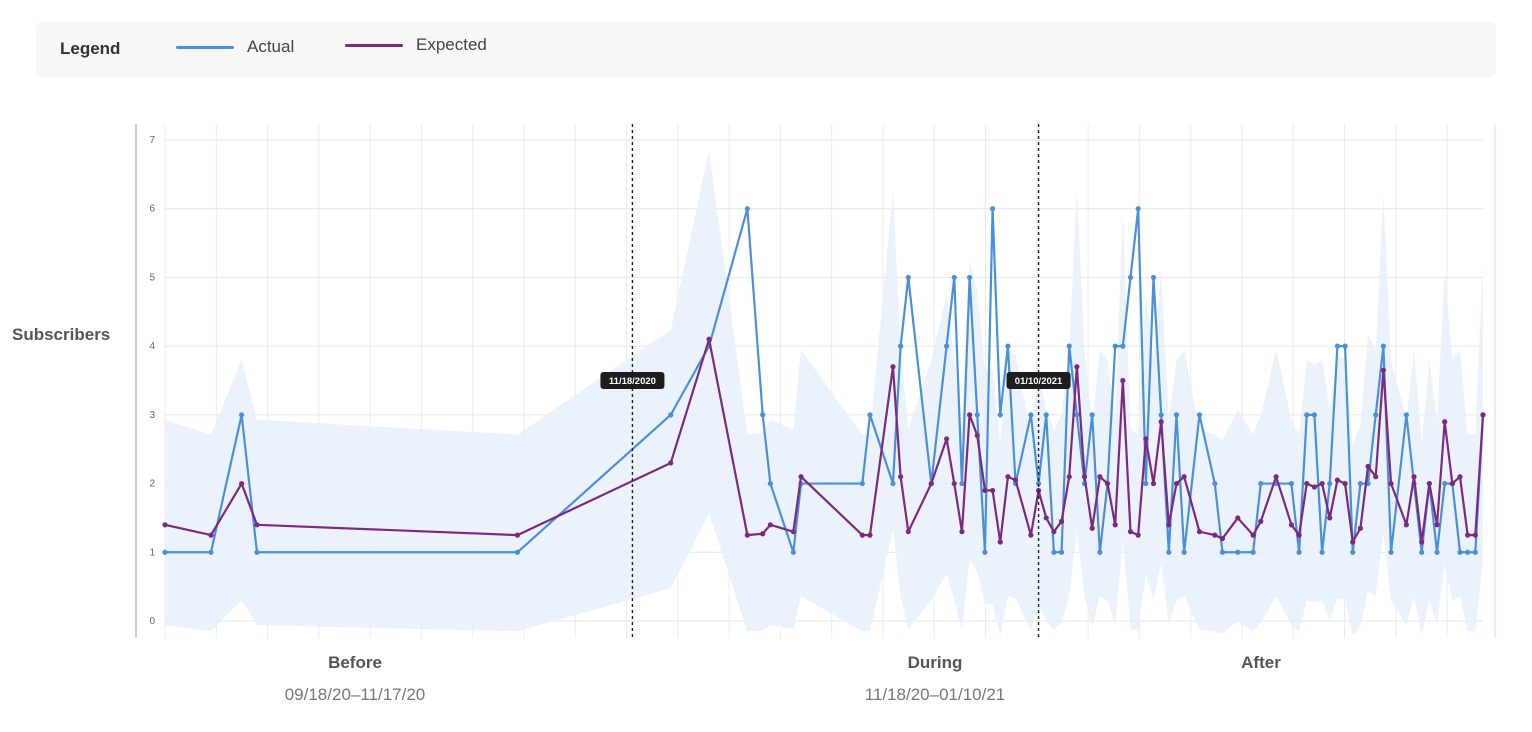  Describe the element at coordinates (152, 140) in the screenshot. I see `y-tick-label: 7` at that location.